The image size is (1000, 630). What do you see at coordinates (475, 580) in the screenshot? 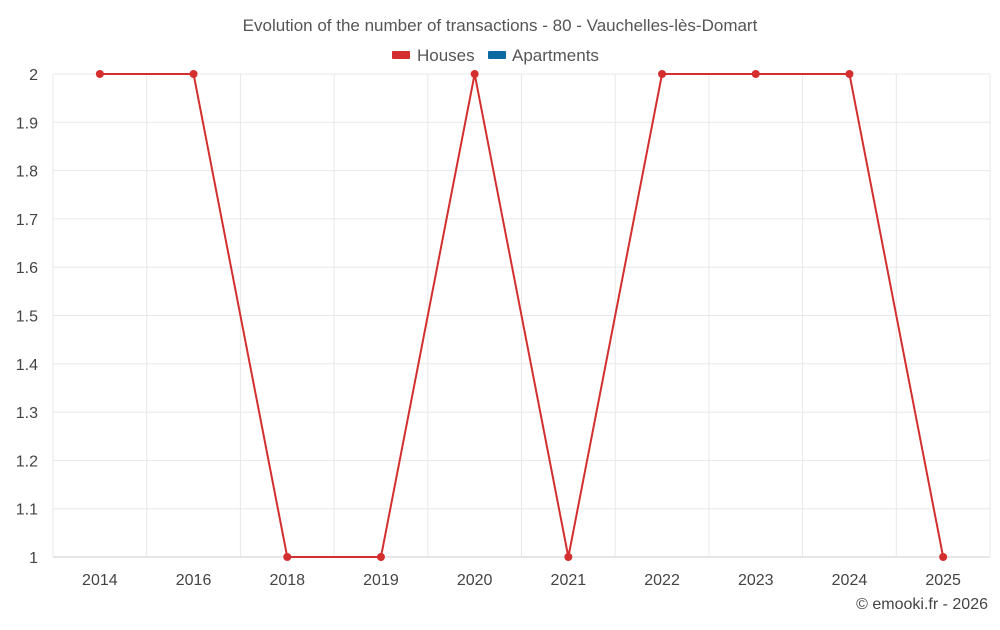
I see `x-tick-label: 2020` at bounding box center [475, 580].